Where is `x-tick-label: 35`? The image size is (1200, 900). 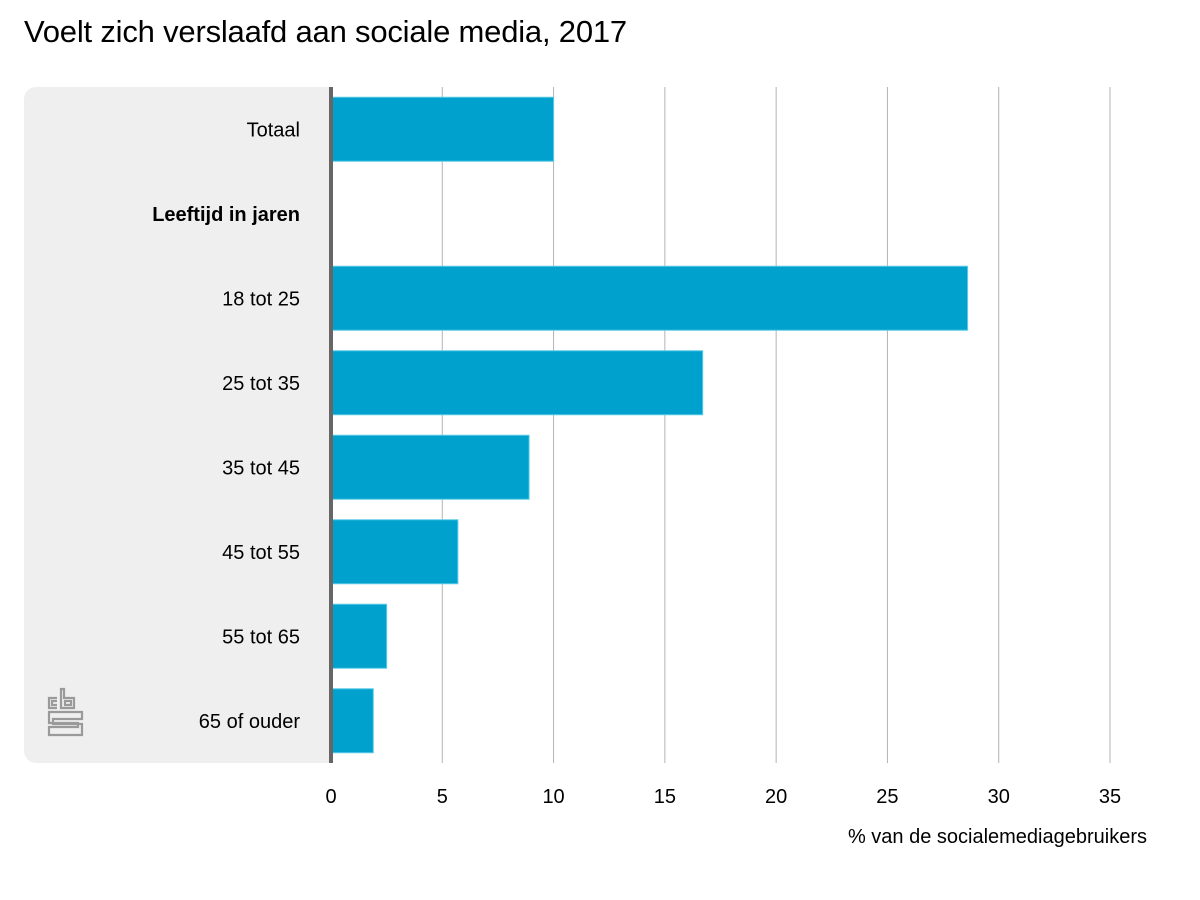 x-tick-label: 35 is located at coordinates (1110, 797).